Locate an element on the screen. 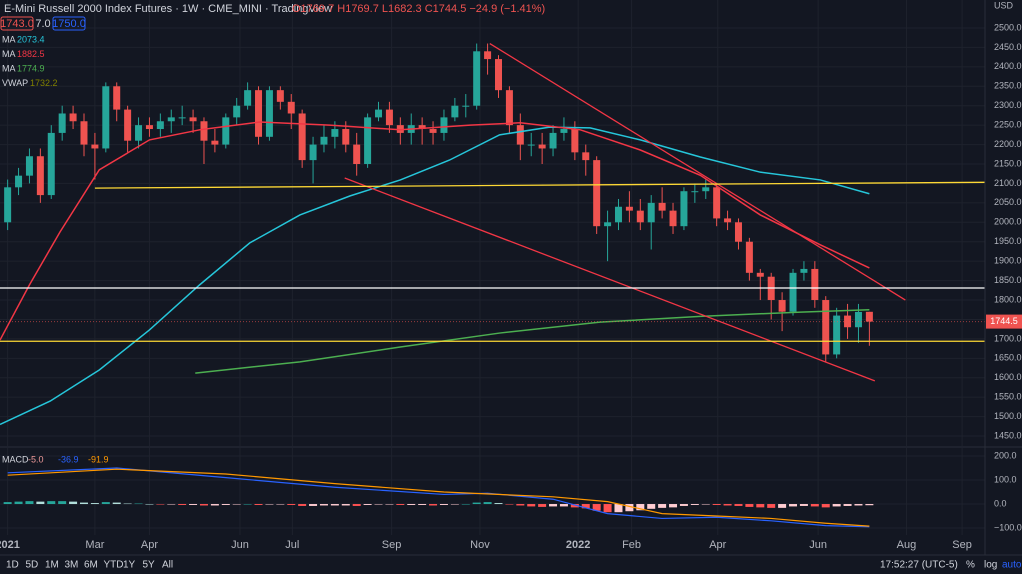  x-tick-label: Jun is located at coordinates (240, 545).